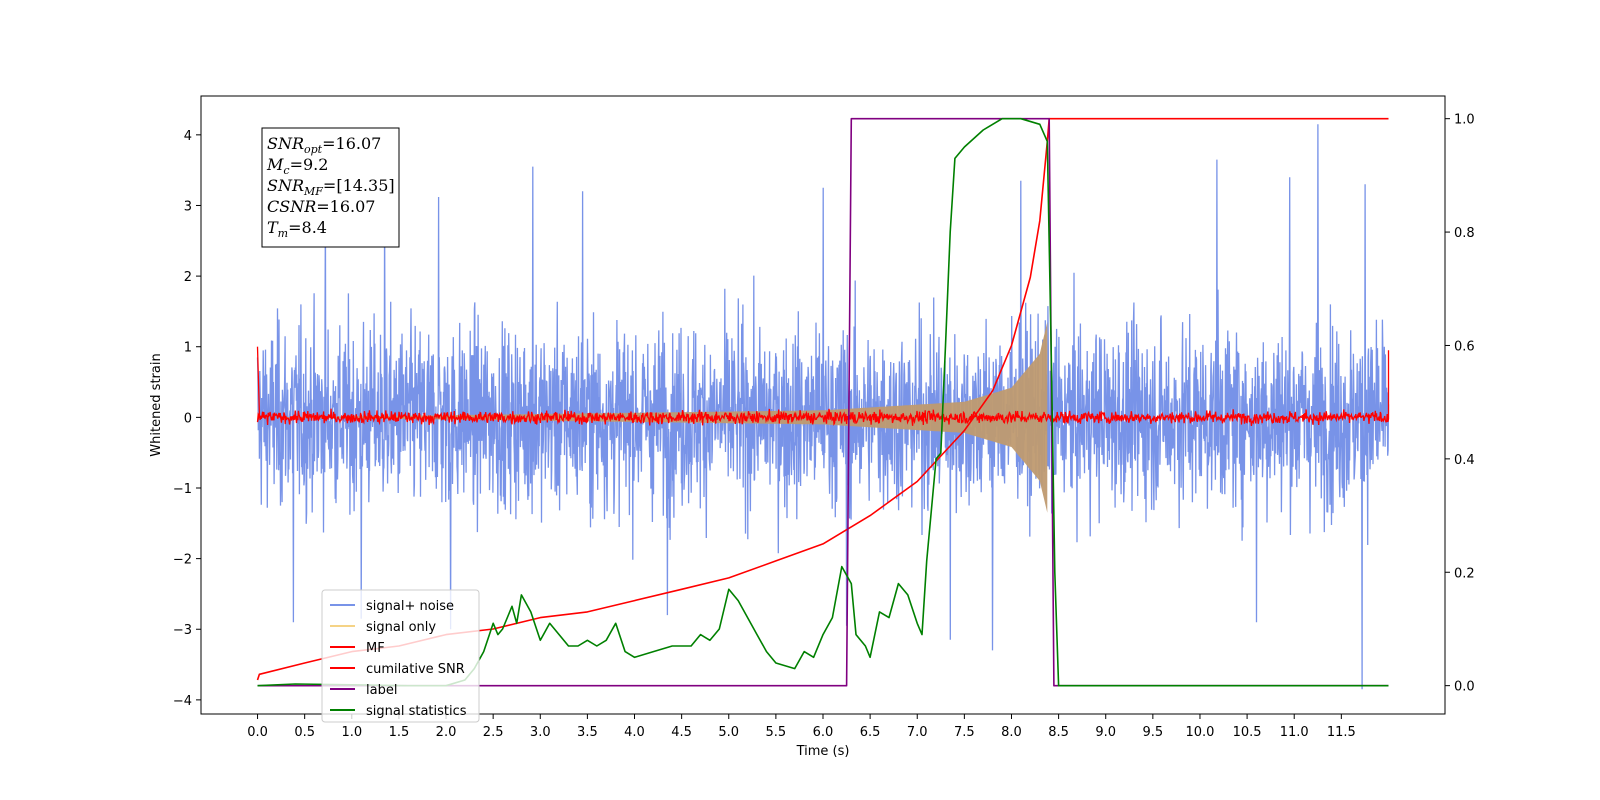  I want to click on x-tick-label: 11.5, so click(1341, 732).